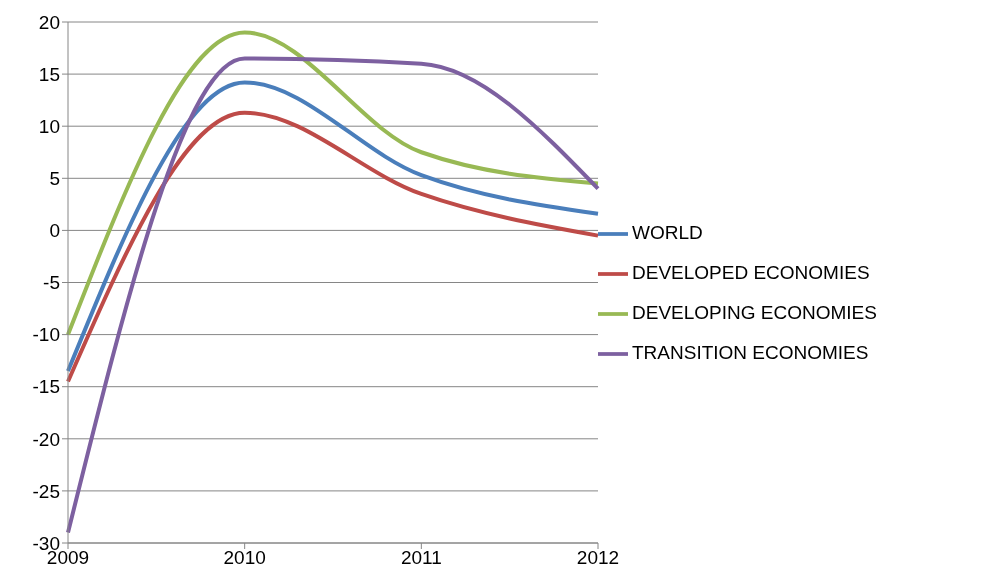  What do you see at coordinates (46, 335) in the screenshot?
I see `y-tick-label: -10` at bounding box center [46, 335].